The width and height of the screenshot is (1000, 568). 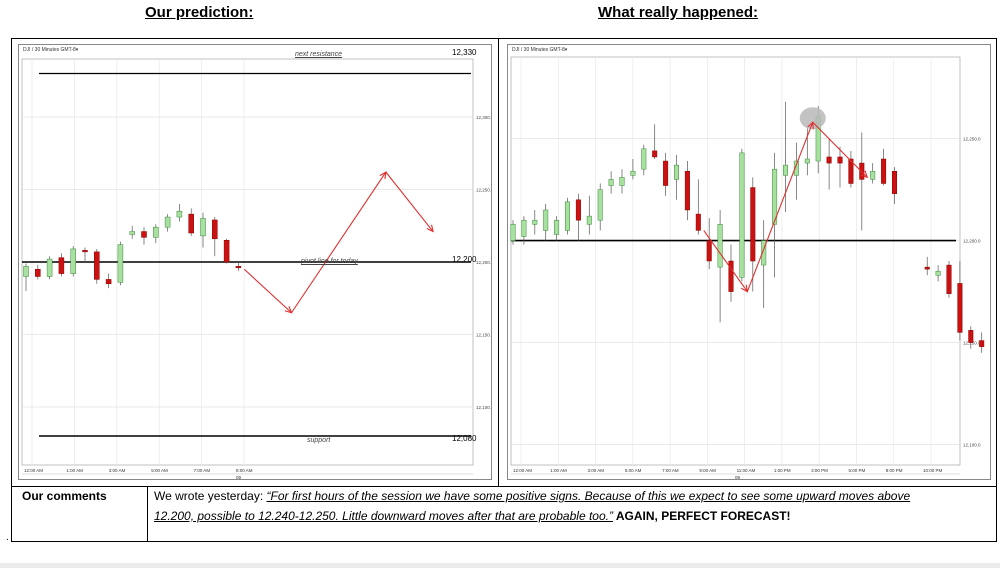 I want to click on time-tick-label: 5:00 PM, so click(x=856, y=470).